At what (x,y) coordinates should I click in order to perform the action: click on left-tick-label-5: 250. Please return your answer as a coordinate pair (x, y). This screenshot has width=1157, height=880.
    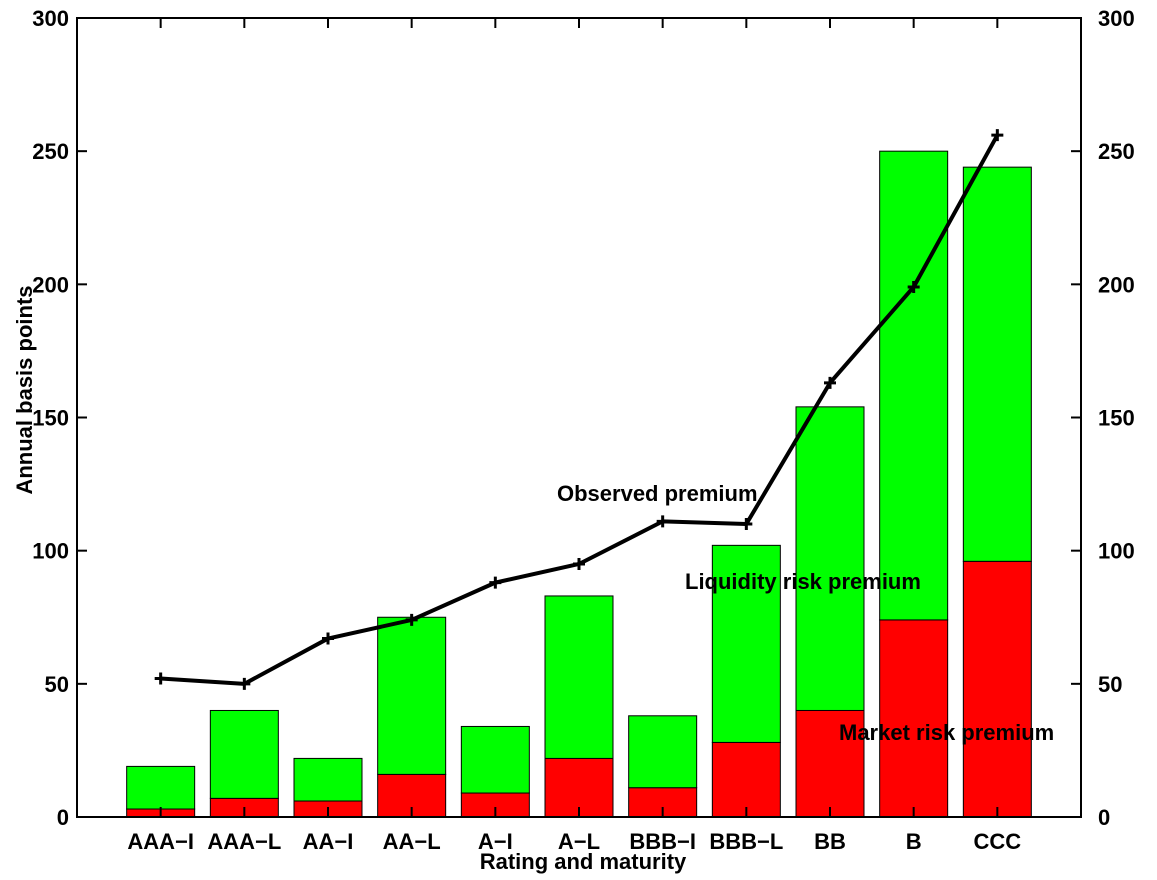
    Looking at the image, I should click on (50, 151).